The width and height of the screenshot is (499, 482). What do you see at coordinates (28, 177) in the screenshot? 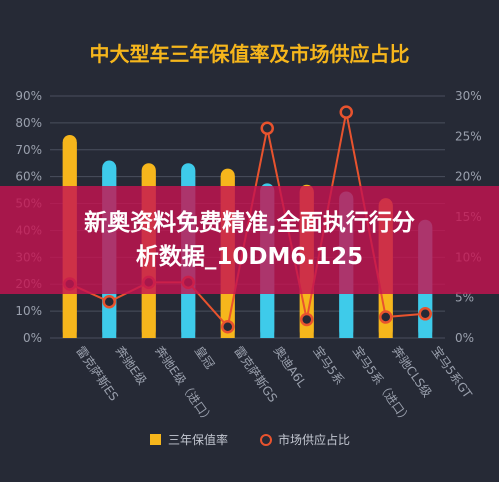
I see `y-left-tick-label: 60%` at bounding box center [28, 177].